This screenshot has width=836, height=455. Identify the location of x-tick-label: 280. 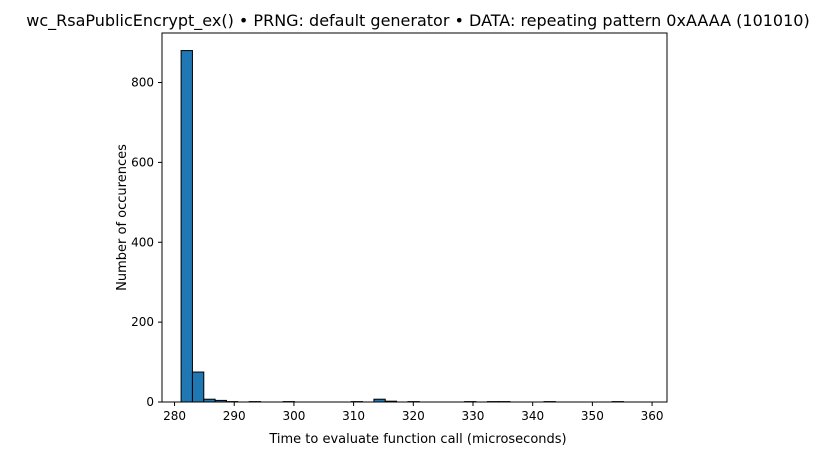
(174, 416).